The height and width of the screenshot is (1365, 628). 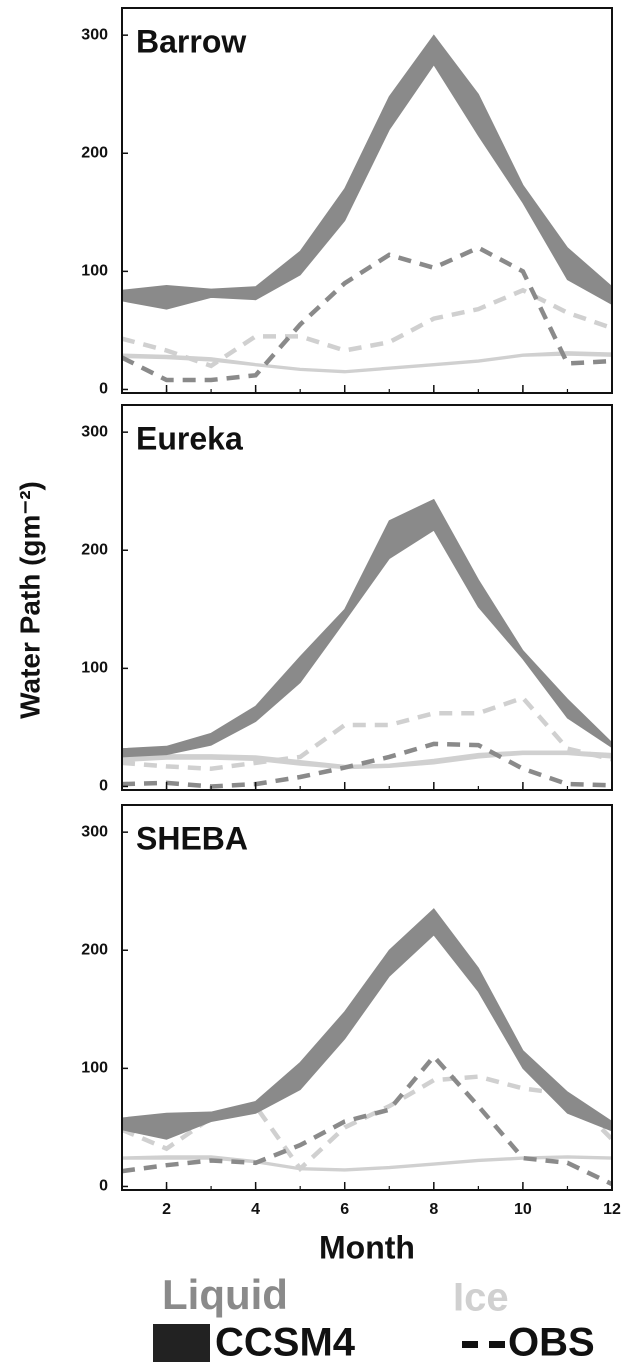 What do you see at coordinates (612, 1209) in the screenshot?
I see `x-tick-label: 12` at bounding box center [612, 1209].